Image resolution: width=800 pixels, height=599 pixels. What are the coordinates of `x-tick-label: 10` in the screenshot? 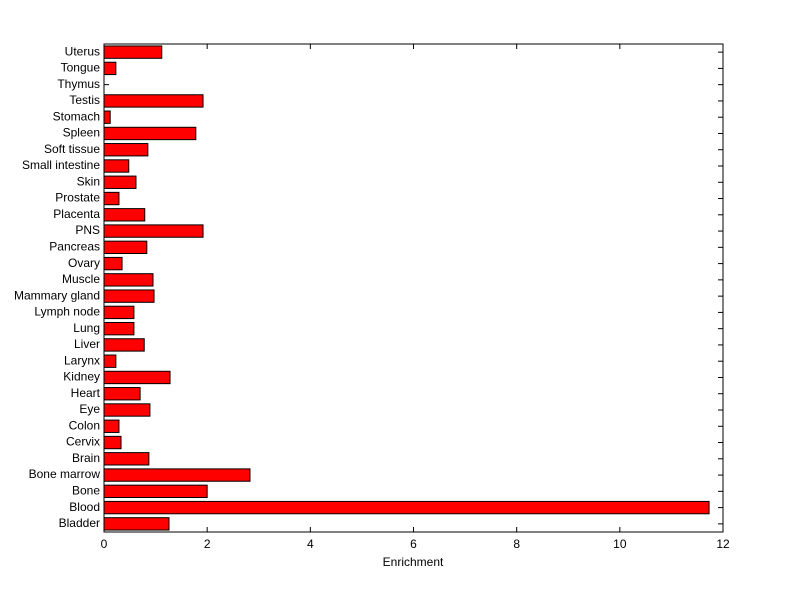 It's located at (620, 544).